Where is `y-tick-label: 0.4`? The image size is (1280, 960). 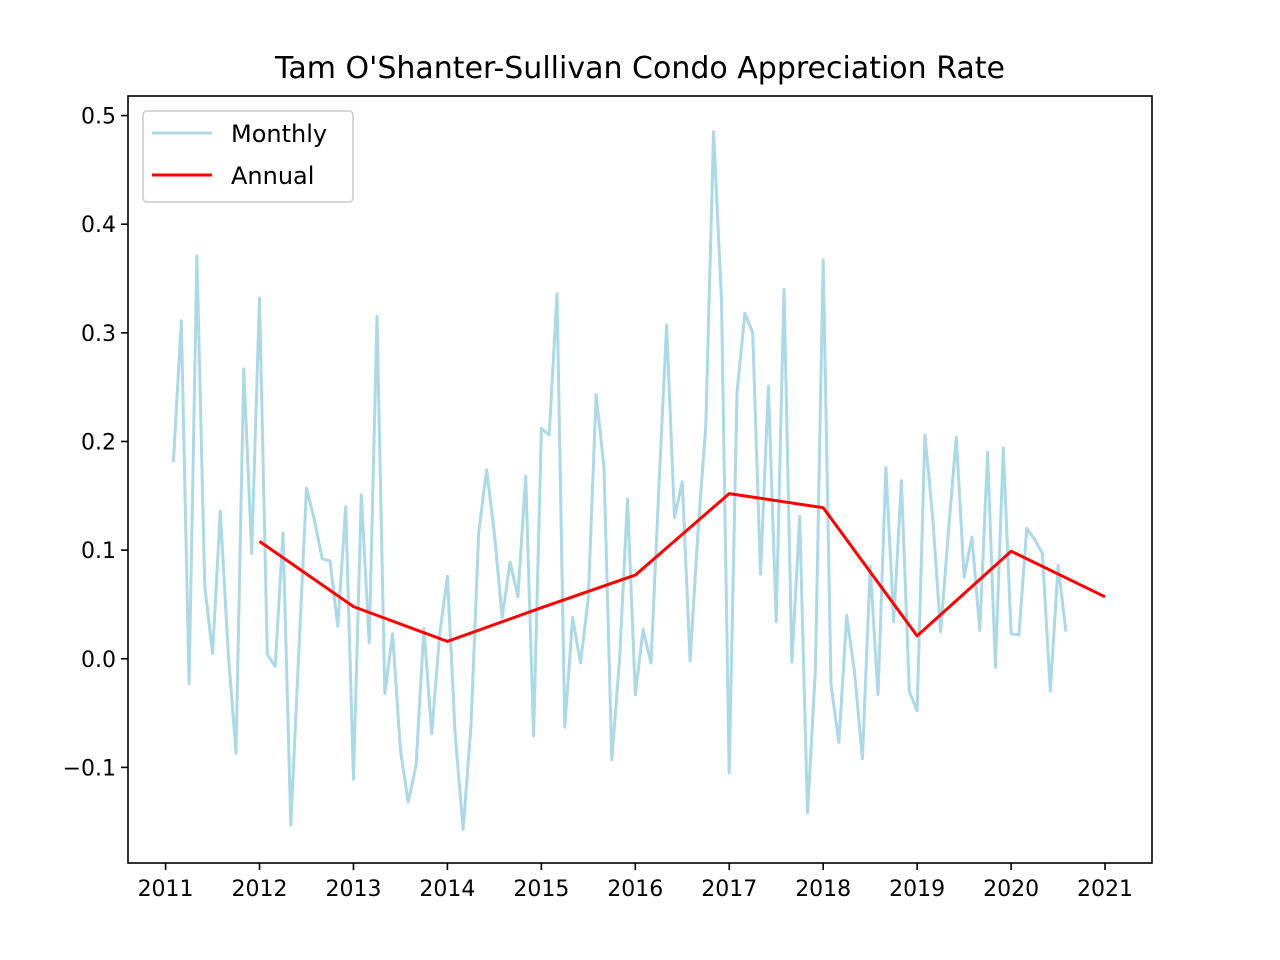
y-tick-label: 0.4 is located at coordinates (98, 225).